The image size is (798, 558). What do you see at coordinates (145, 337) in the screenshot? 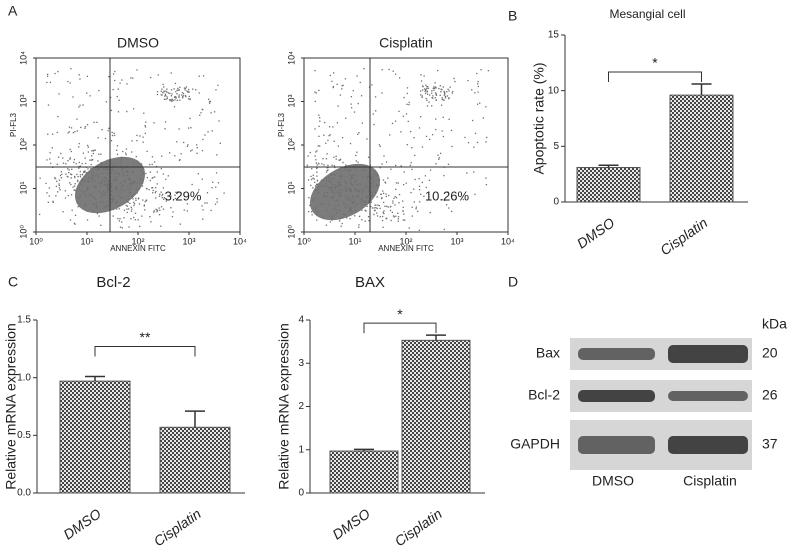
I see `significance-label: **` at bounding box center [145, 337].